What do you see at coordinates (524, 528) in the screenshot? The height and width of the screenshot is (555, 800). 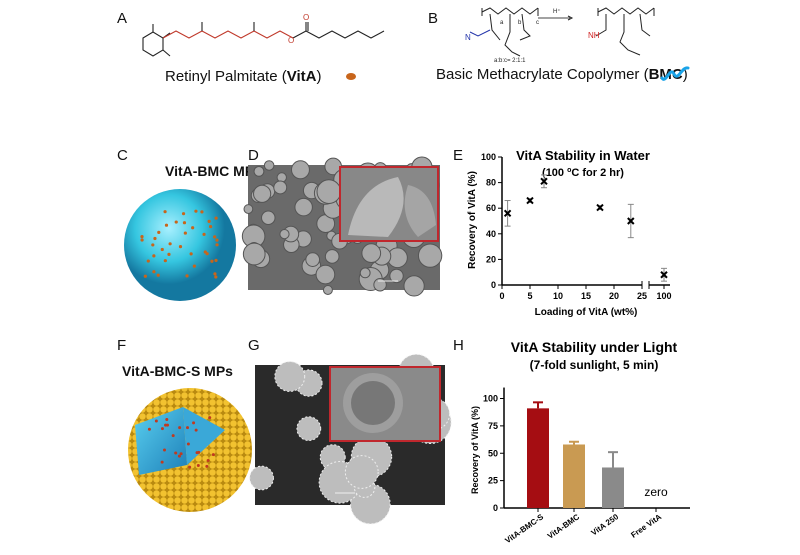 I see `x-tick-label: VitA-BMC-S` at bounding box center [524, 528].